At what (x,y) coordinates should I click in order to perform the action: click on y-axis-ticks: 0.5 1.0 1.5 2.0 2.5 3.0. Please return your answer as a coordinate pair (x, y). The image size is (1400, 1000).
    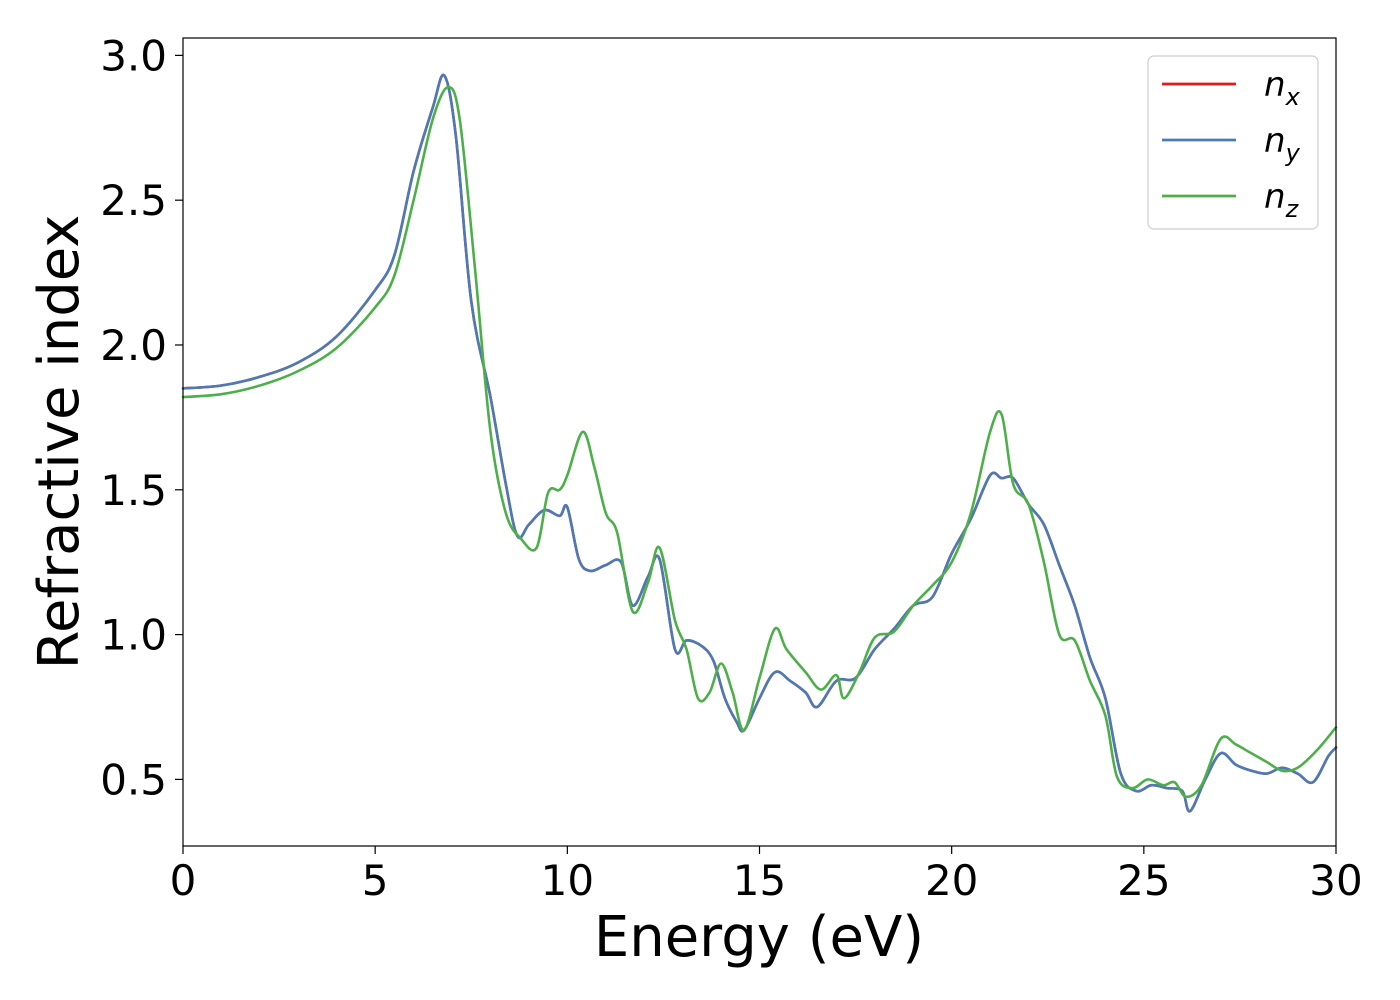
    Looking at the image, I should click on (141, 417).